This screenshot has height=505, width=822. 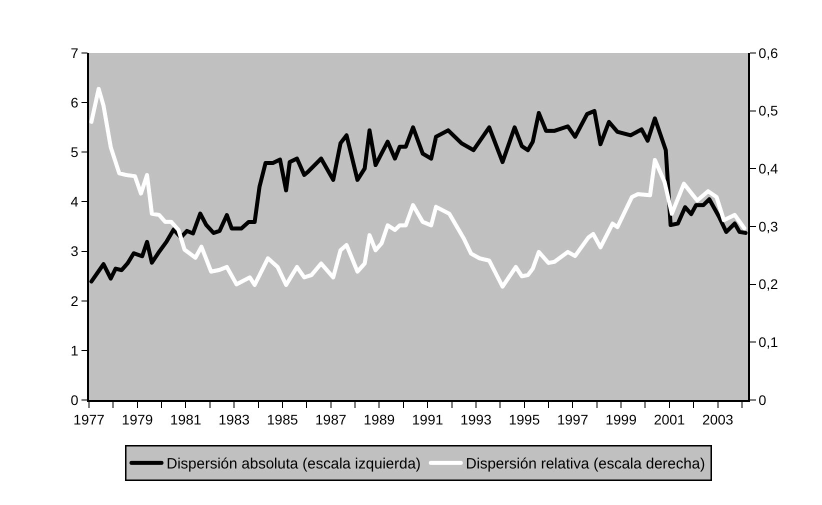 What do you see at coordinates (524, 420) in the screenshot?
I see `x-tick-label: 1995` at bounding box center [524, 420].